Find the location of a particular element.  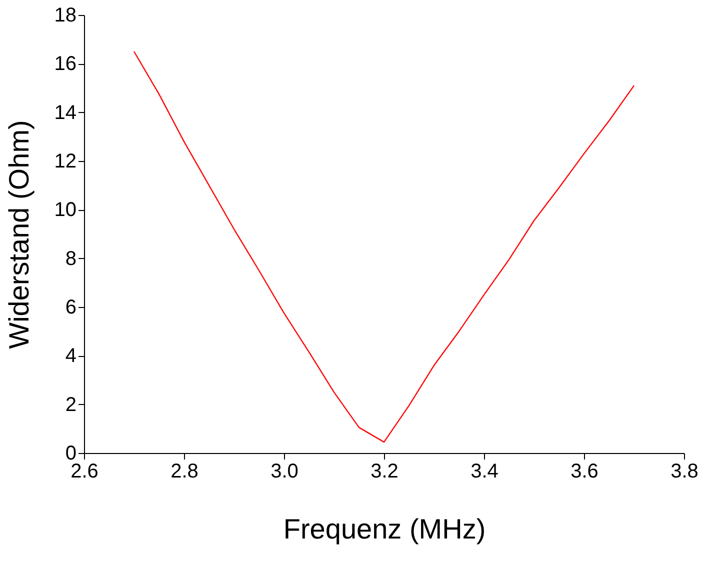

y-tick-label: 18 is located at coordinates (65, 15).